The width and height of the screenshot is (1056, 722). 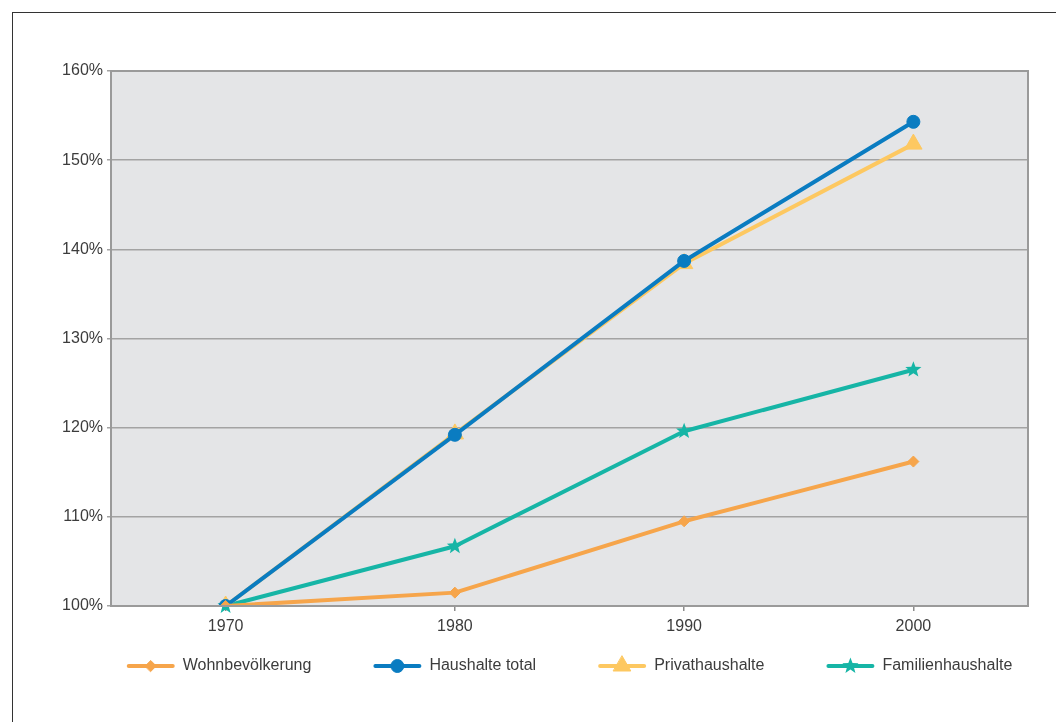 I want to click on legend-label: Privathaushalte, so click(x=709, y=665).